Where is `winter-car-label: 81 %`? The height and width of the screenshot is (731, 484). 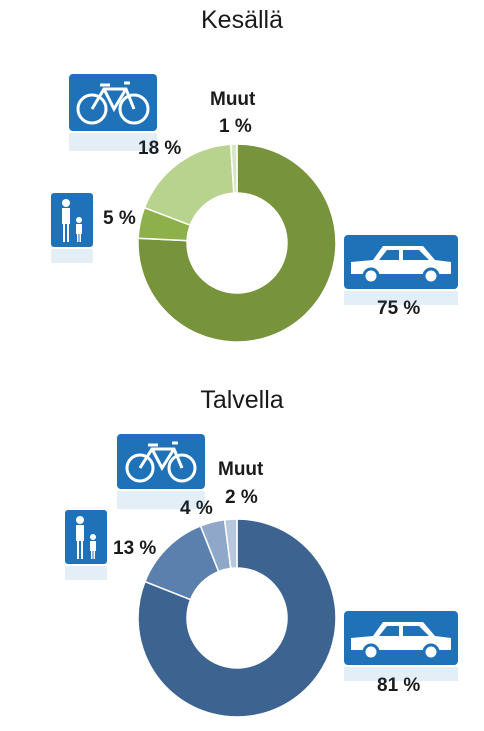 winter-car-label: 81 % is located at coordinates (399, 685).